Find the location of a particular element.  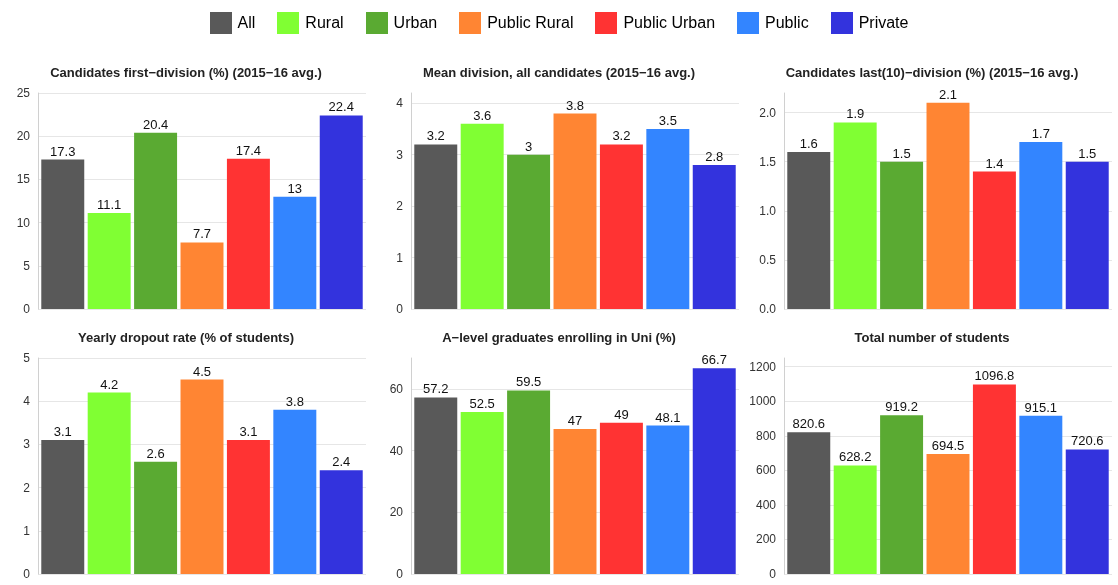

legend-label: All is located at coordinates (246, 23).